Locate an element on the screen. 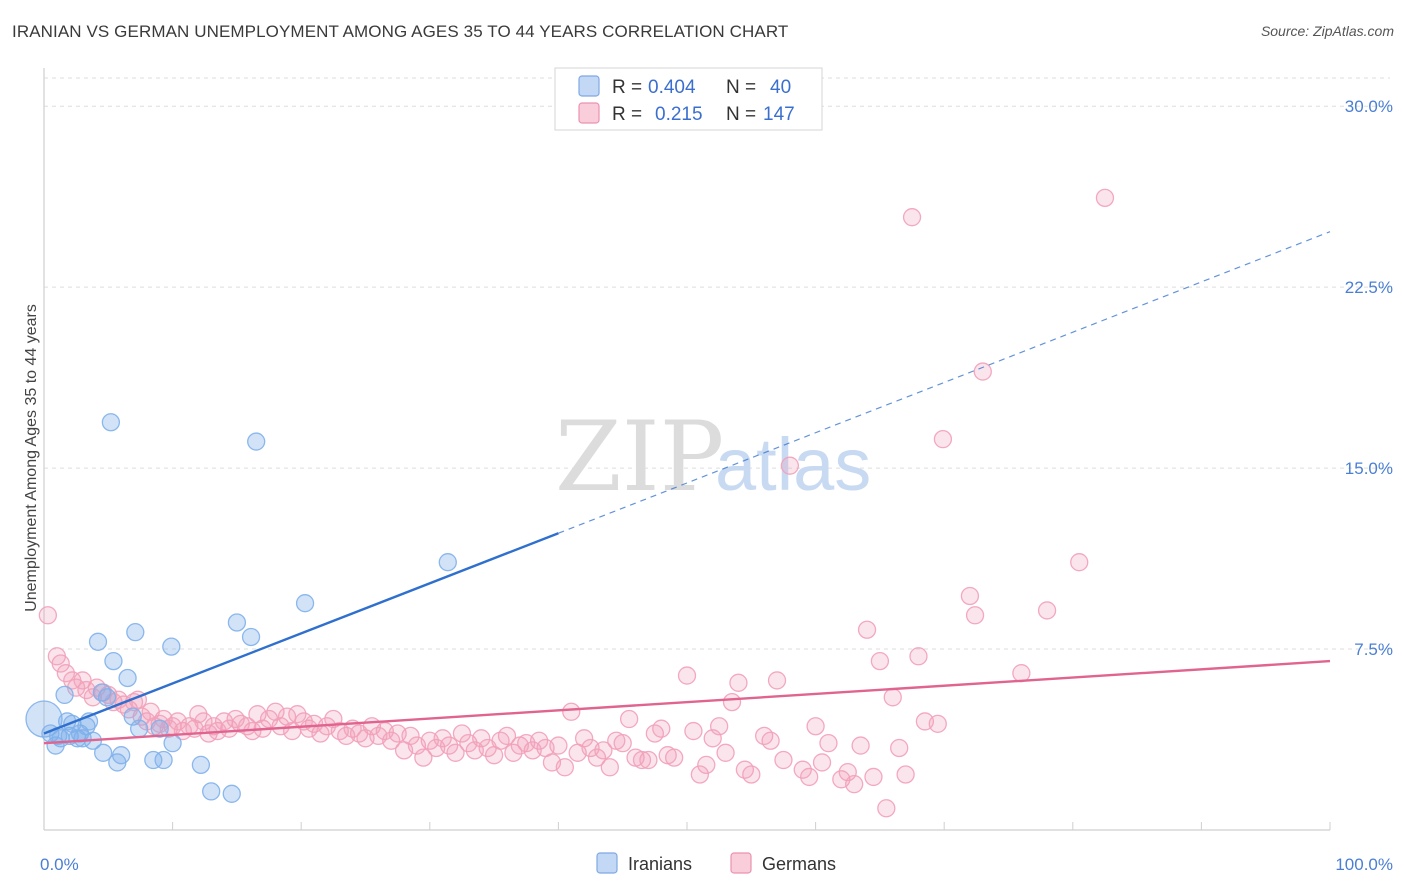 This screenshot has height=892, width=1406. legend-r-label-iranians: R = is located at coordinates (627, 87).